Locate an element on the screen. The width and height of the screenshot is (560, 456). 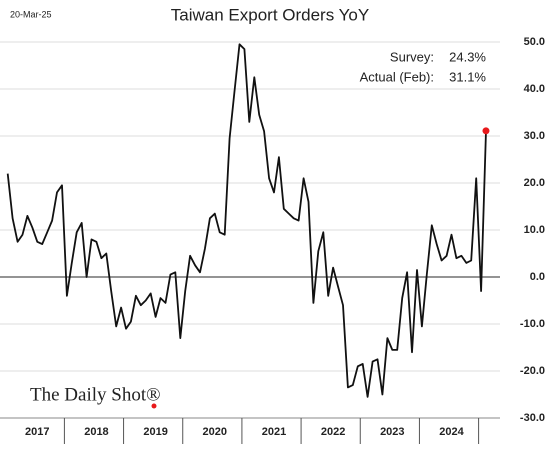
annotation-label: Actual (Feb): is located at coordinates (397, 76).